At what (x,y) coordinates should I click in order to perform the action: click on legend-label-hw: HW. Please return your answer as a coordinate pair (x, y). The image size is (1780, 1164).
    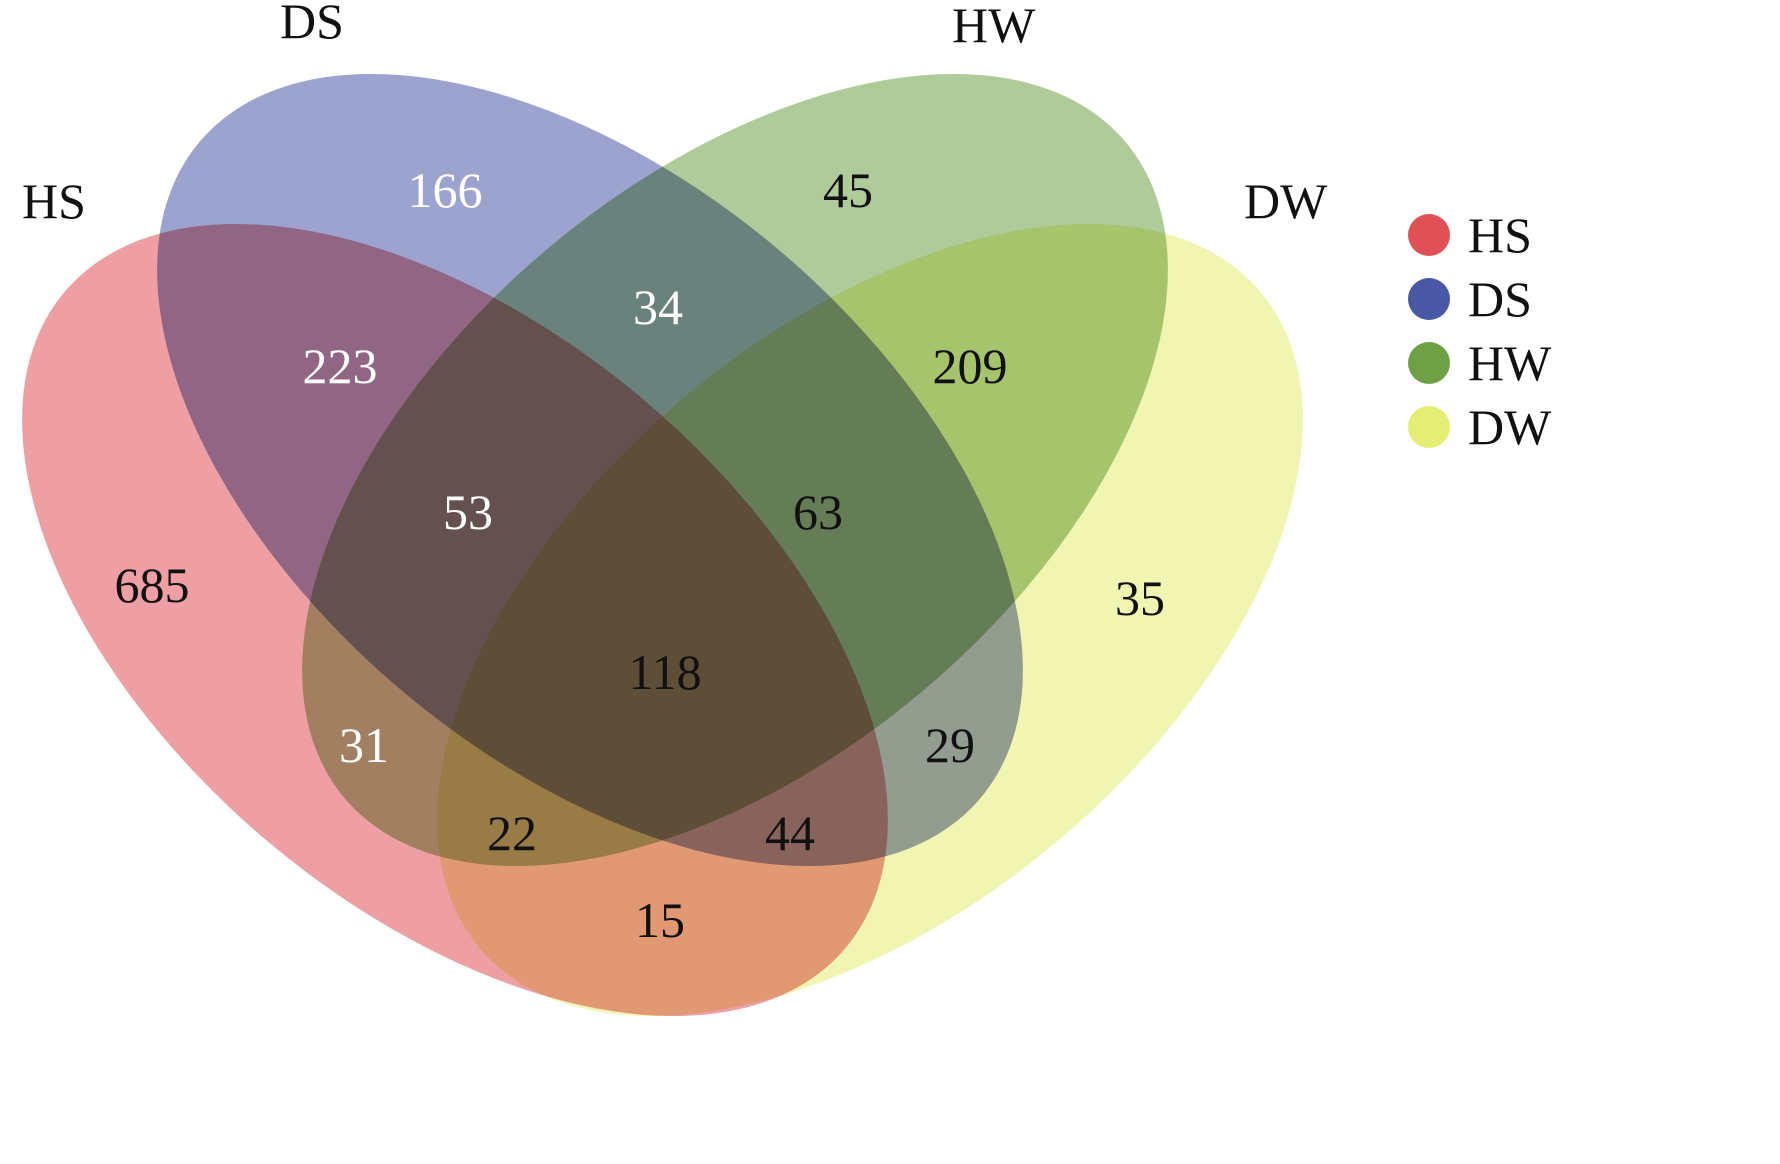
    Looking at the image, I should click on (1510, 363).